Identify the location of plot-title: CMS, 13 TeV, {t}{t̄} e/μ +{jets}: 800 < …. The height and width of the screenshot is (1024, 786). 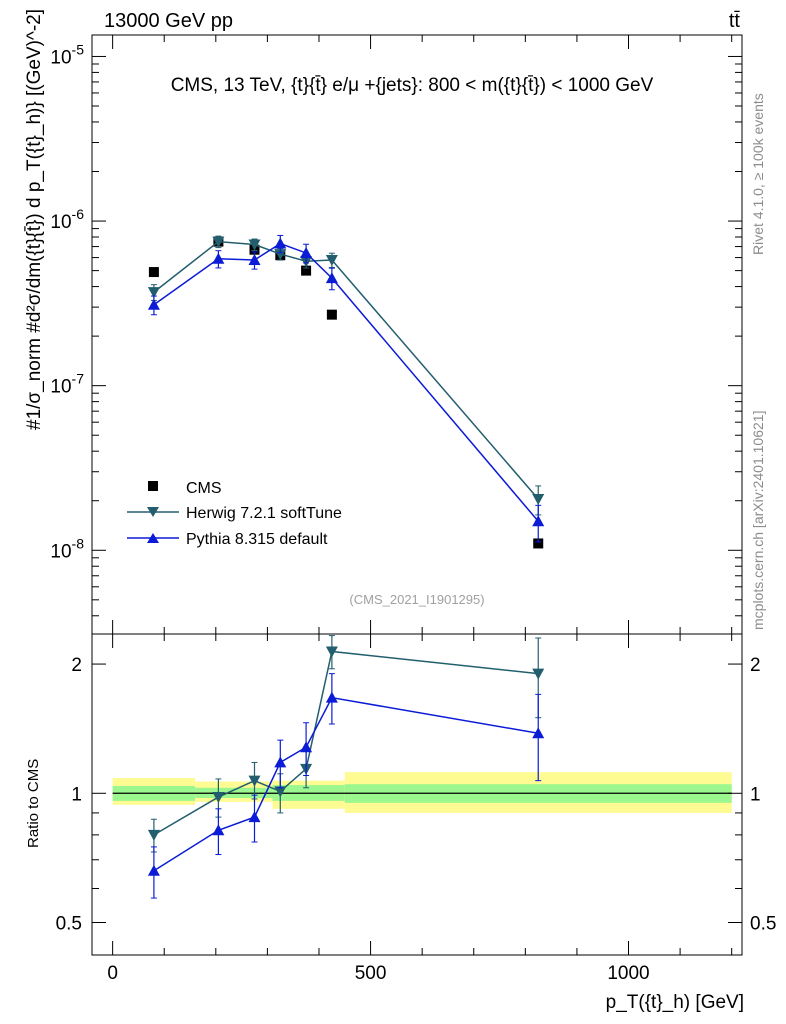
(412, 85).